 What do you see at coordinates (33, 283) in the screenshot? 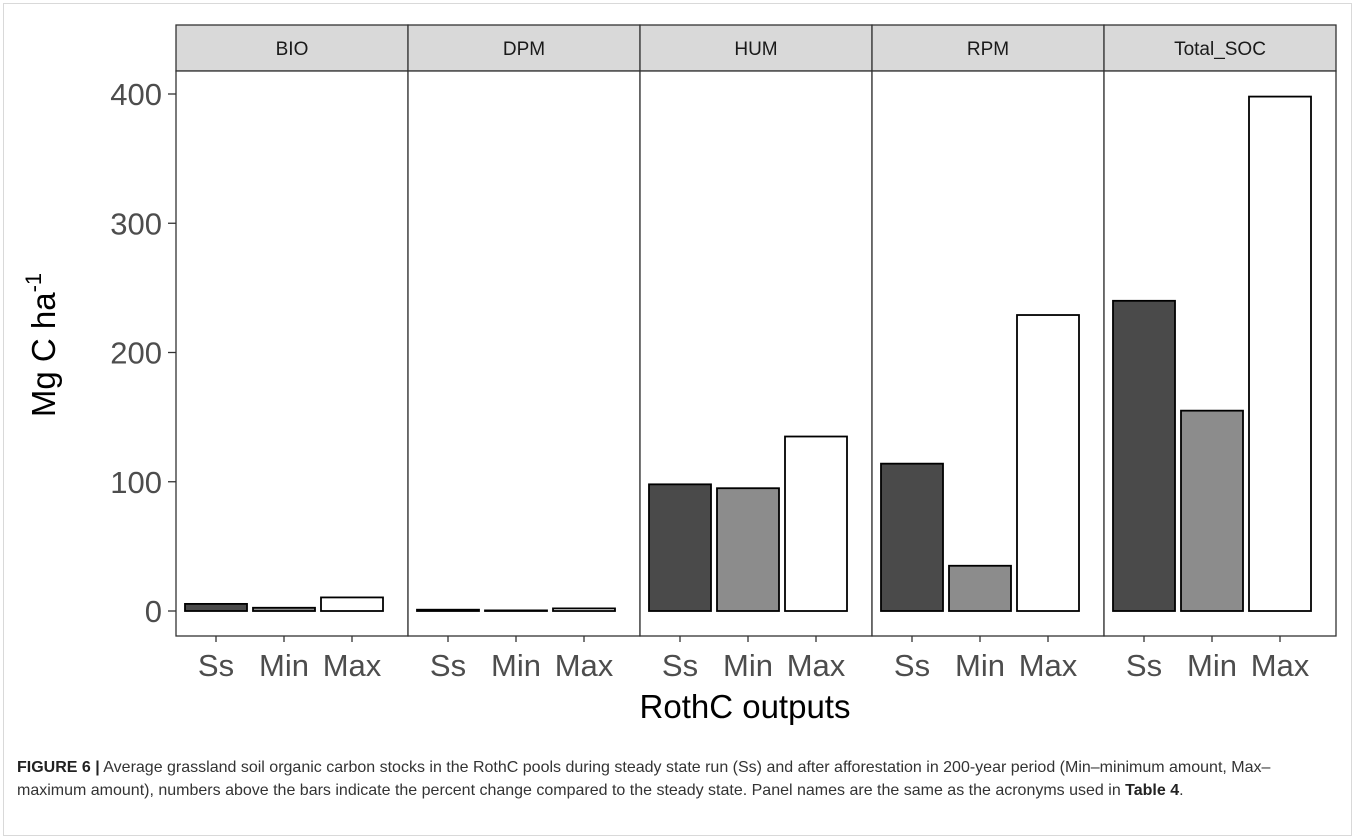
I see `y-axis-title-superscript: -1` at bounding box center [33, 283].